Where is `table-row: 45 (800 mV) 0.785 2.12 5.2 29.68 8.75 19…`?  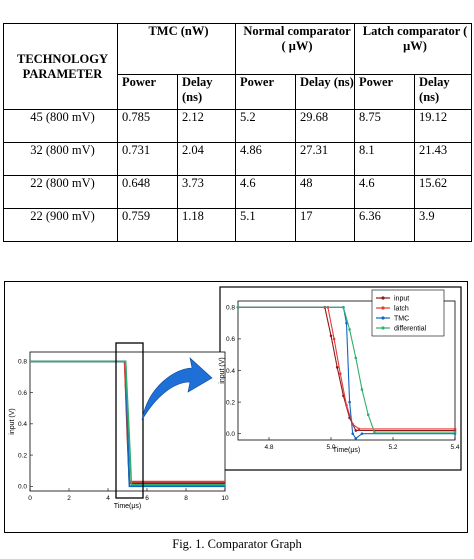
table-row: 45 (800 mV) 0.785 2.12 5.2 29.68 8.75 19… is located at coordinates (238, 126).